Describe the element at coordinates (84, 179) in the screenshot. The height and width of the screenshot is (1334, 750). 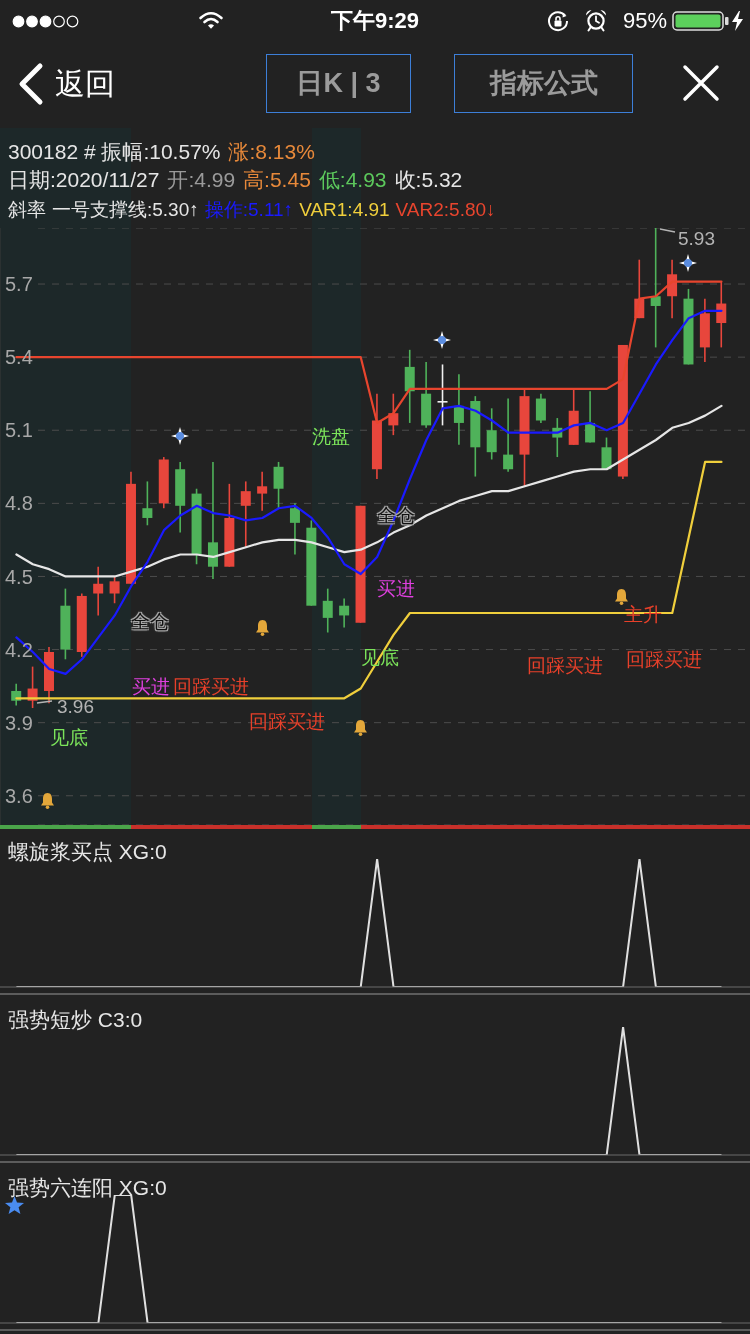
I see `text: 日期:2020/11/27` at that location.